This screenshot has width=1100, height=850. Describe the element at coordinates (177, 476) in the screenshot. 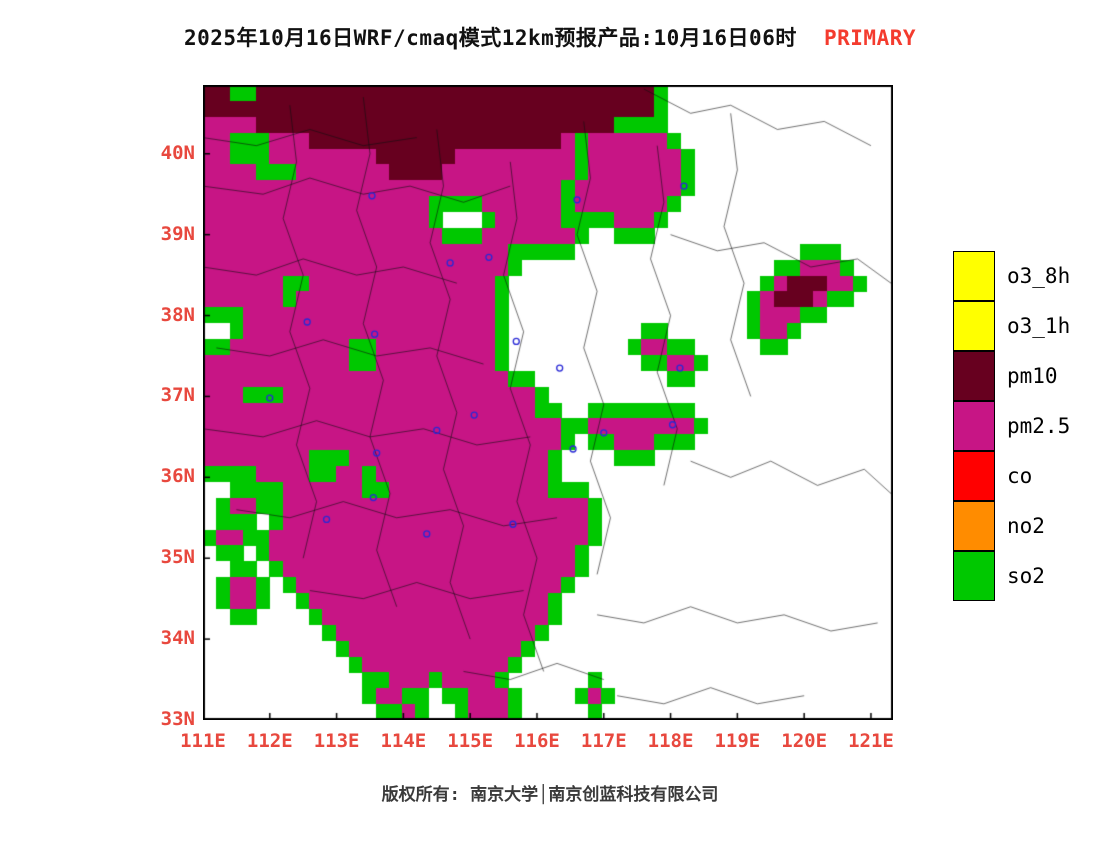

I see `lat-tick-label: 36N` at that location.